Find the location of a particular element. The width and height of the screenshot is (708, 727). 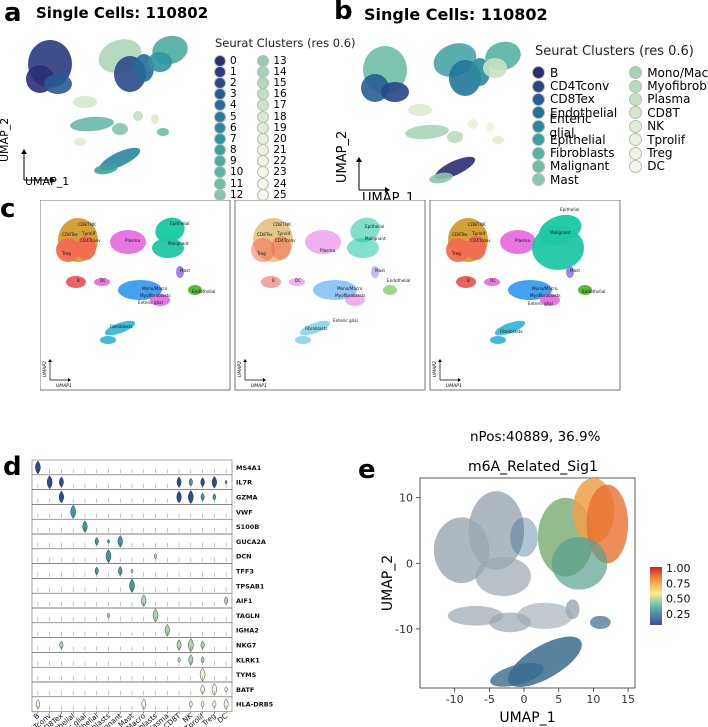

panel-b-legend-item: Myofibroblasts is located at coordinates (668, 86).